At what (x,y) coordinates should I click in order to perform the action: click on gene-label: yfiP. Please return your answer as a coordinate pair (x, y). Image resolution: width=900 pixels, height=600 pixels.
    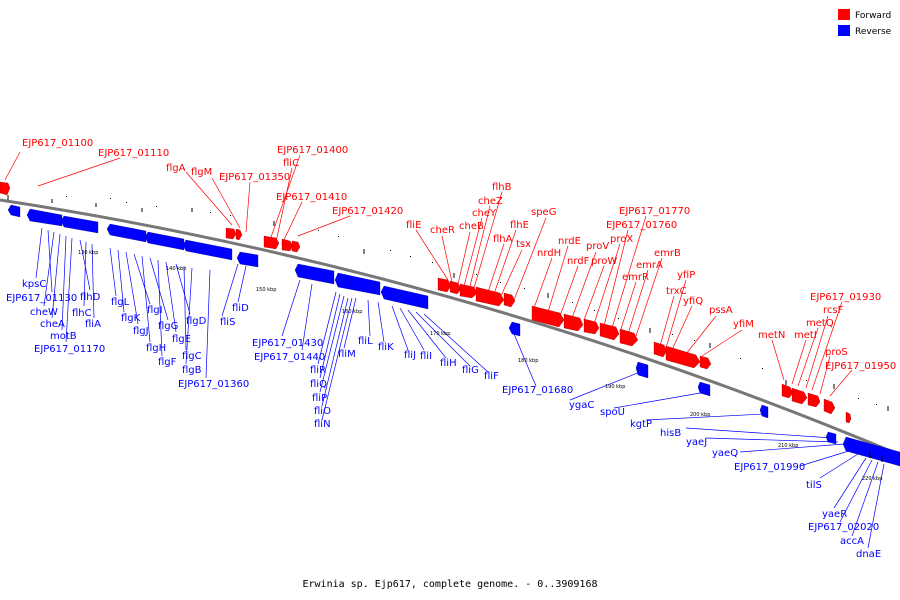
    Looking at the image, I should click on (686, 275).